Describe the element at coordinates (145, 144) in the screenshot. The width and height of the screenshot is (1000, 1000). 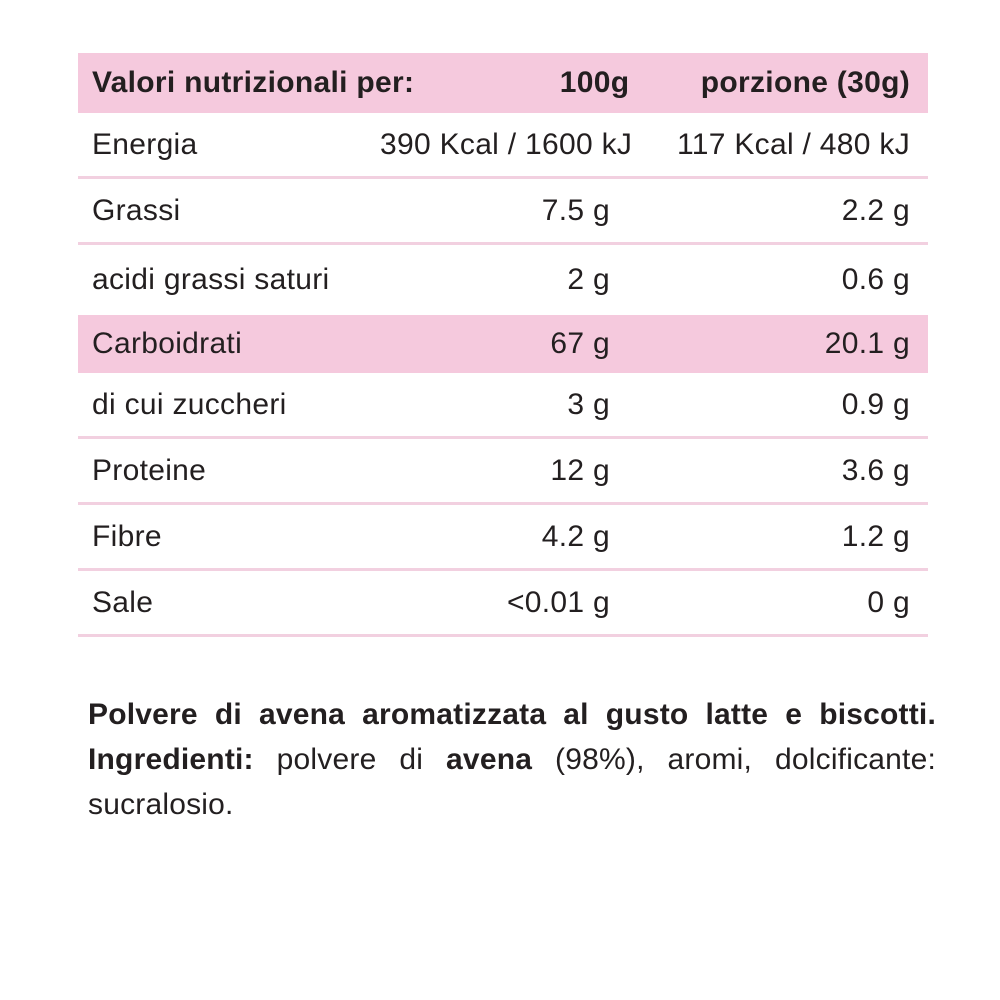
I see `row-label: Energia` at that location.